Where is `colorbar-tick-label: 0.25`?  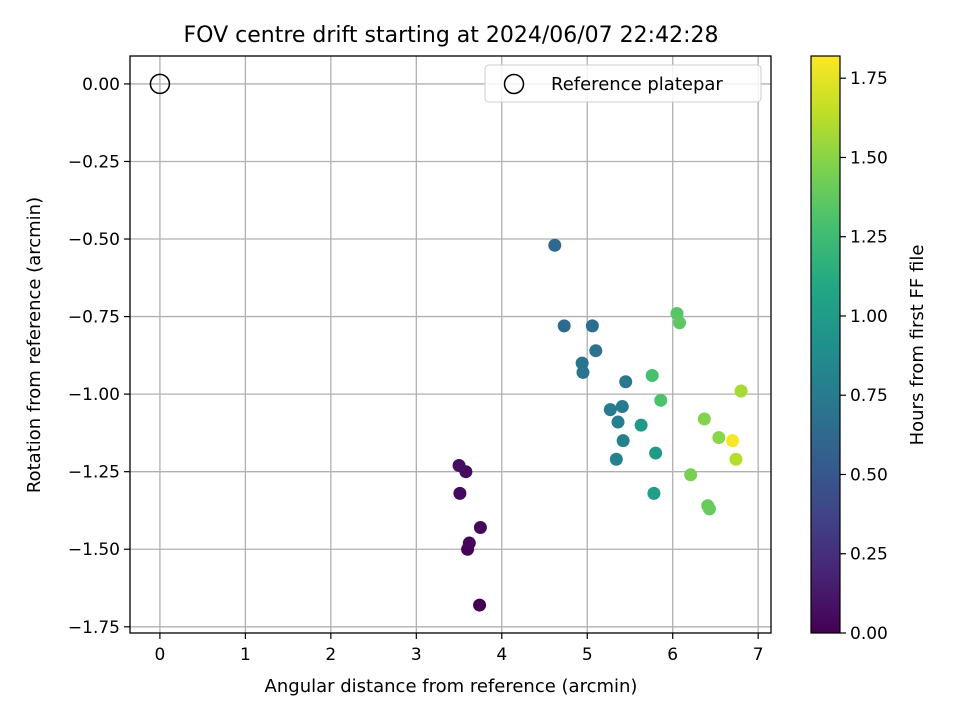
colorbar-tick-label: 0.25 is located at coordinates (869, 555).